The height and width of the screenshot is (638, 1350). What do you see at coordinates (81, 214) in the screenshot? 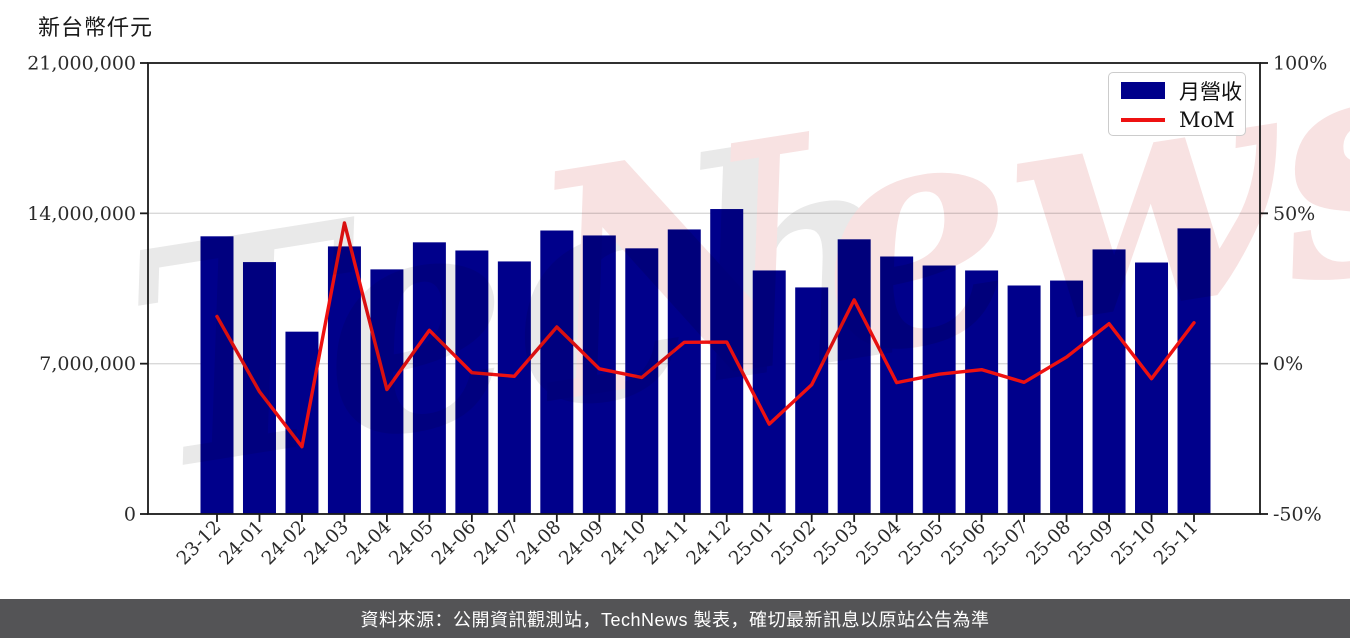
I see `left-tick-label: 14,000,000` at bounding box center [81, 214].